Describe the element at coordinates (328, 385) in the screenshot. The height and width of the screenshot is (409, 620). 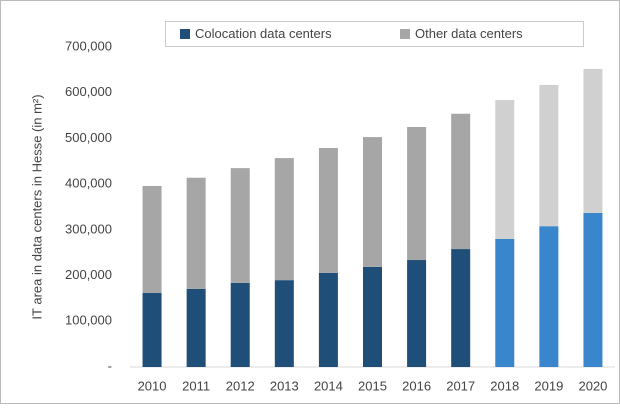
I see `x-tick-label: 2014` at that location.